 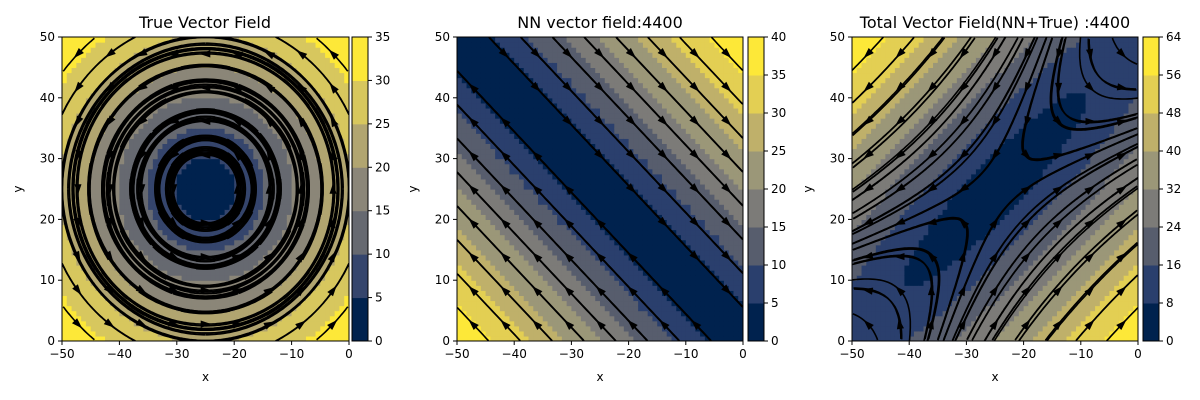 What do you see at coordinates (837, 159) in the screenshot?
I see `y-tick-label: 30` at bounding box center [837, 159].